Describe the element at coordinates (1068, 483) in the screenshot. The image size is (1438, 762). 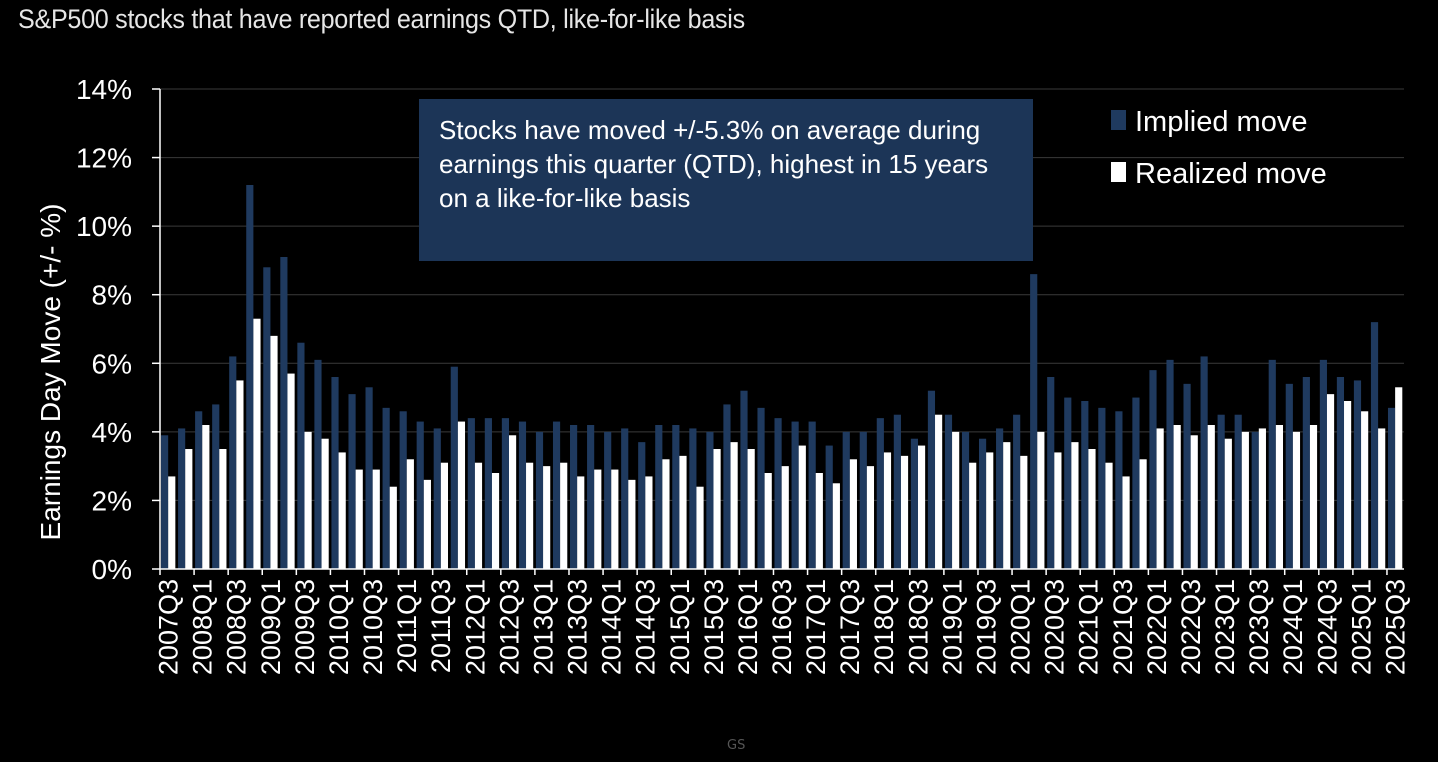
I see `bar-implied-2020Q4` at that location.